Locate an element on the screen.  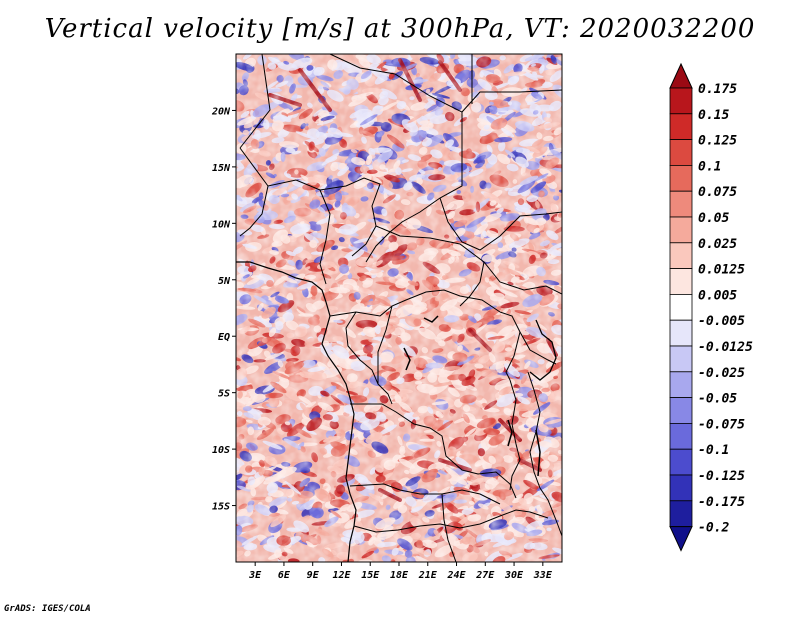
colorbar-label: 0.075 is located at coordinates (717, 192).